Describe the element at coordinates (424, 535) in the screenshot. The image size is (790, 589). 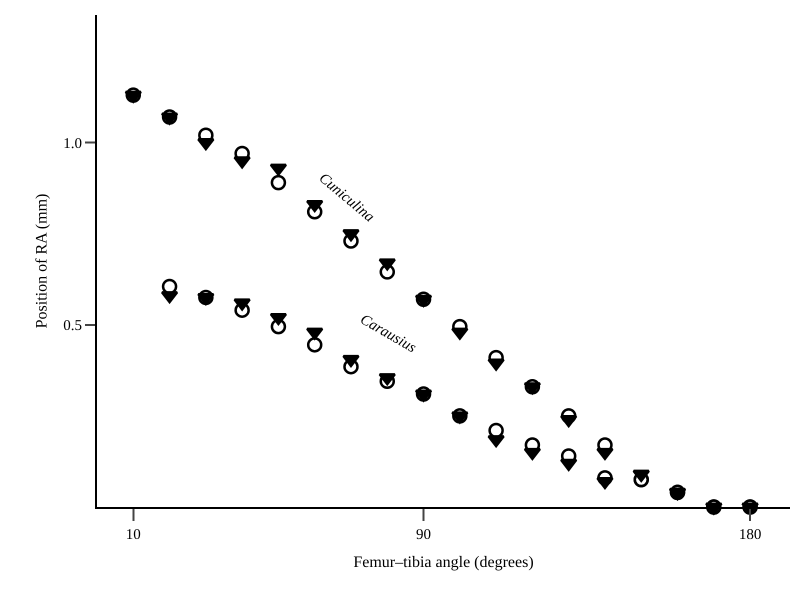
I see `x-tick-label: 90` at that location.